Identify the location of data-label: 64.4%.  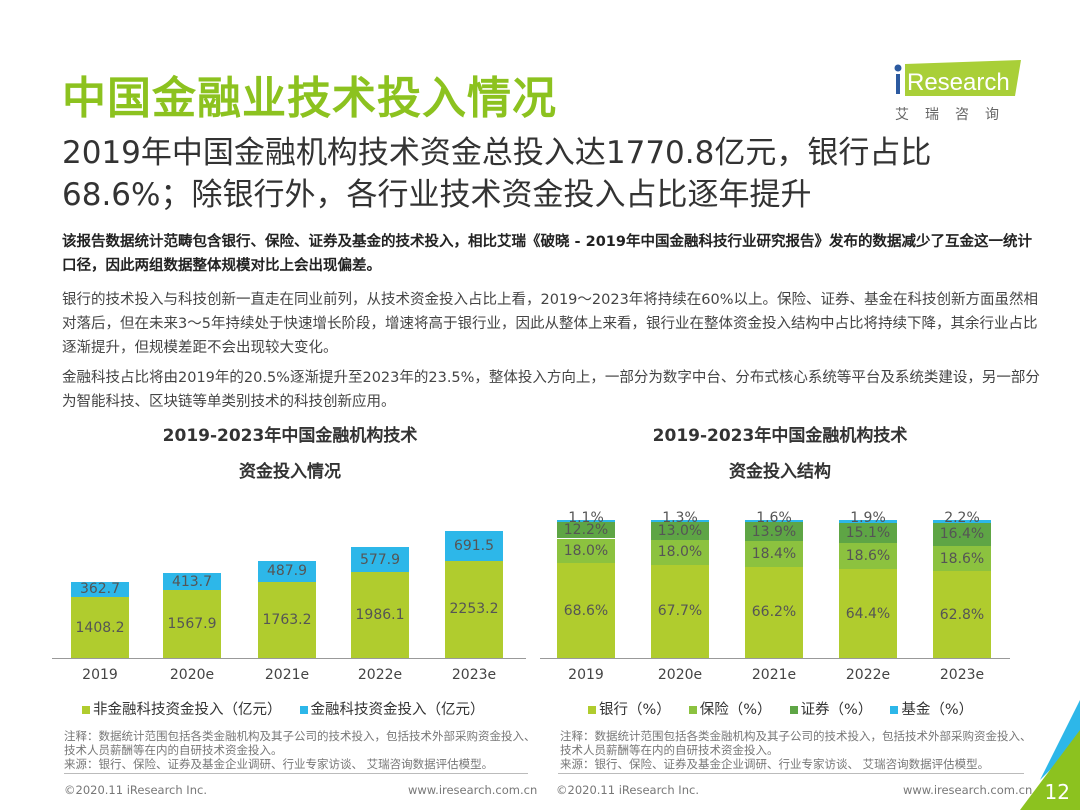
(868, 613).